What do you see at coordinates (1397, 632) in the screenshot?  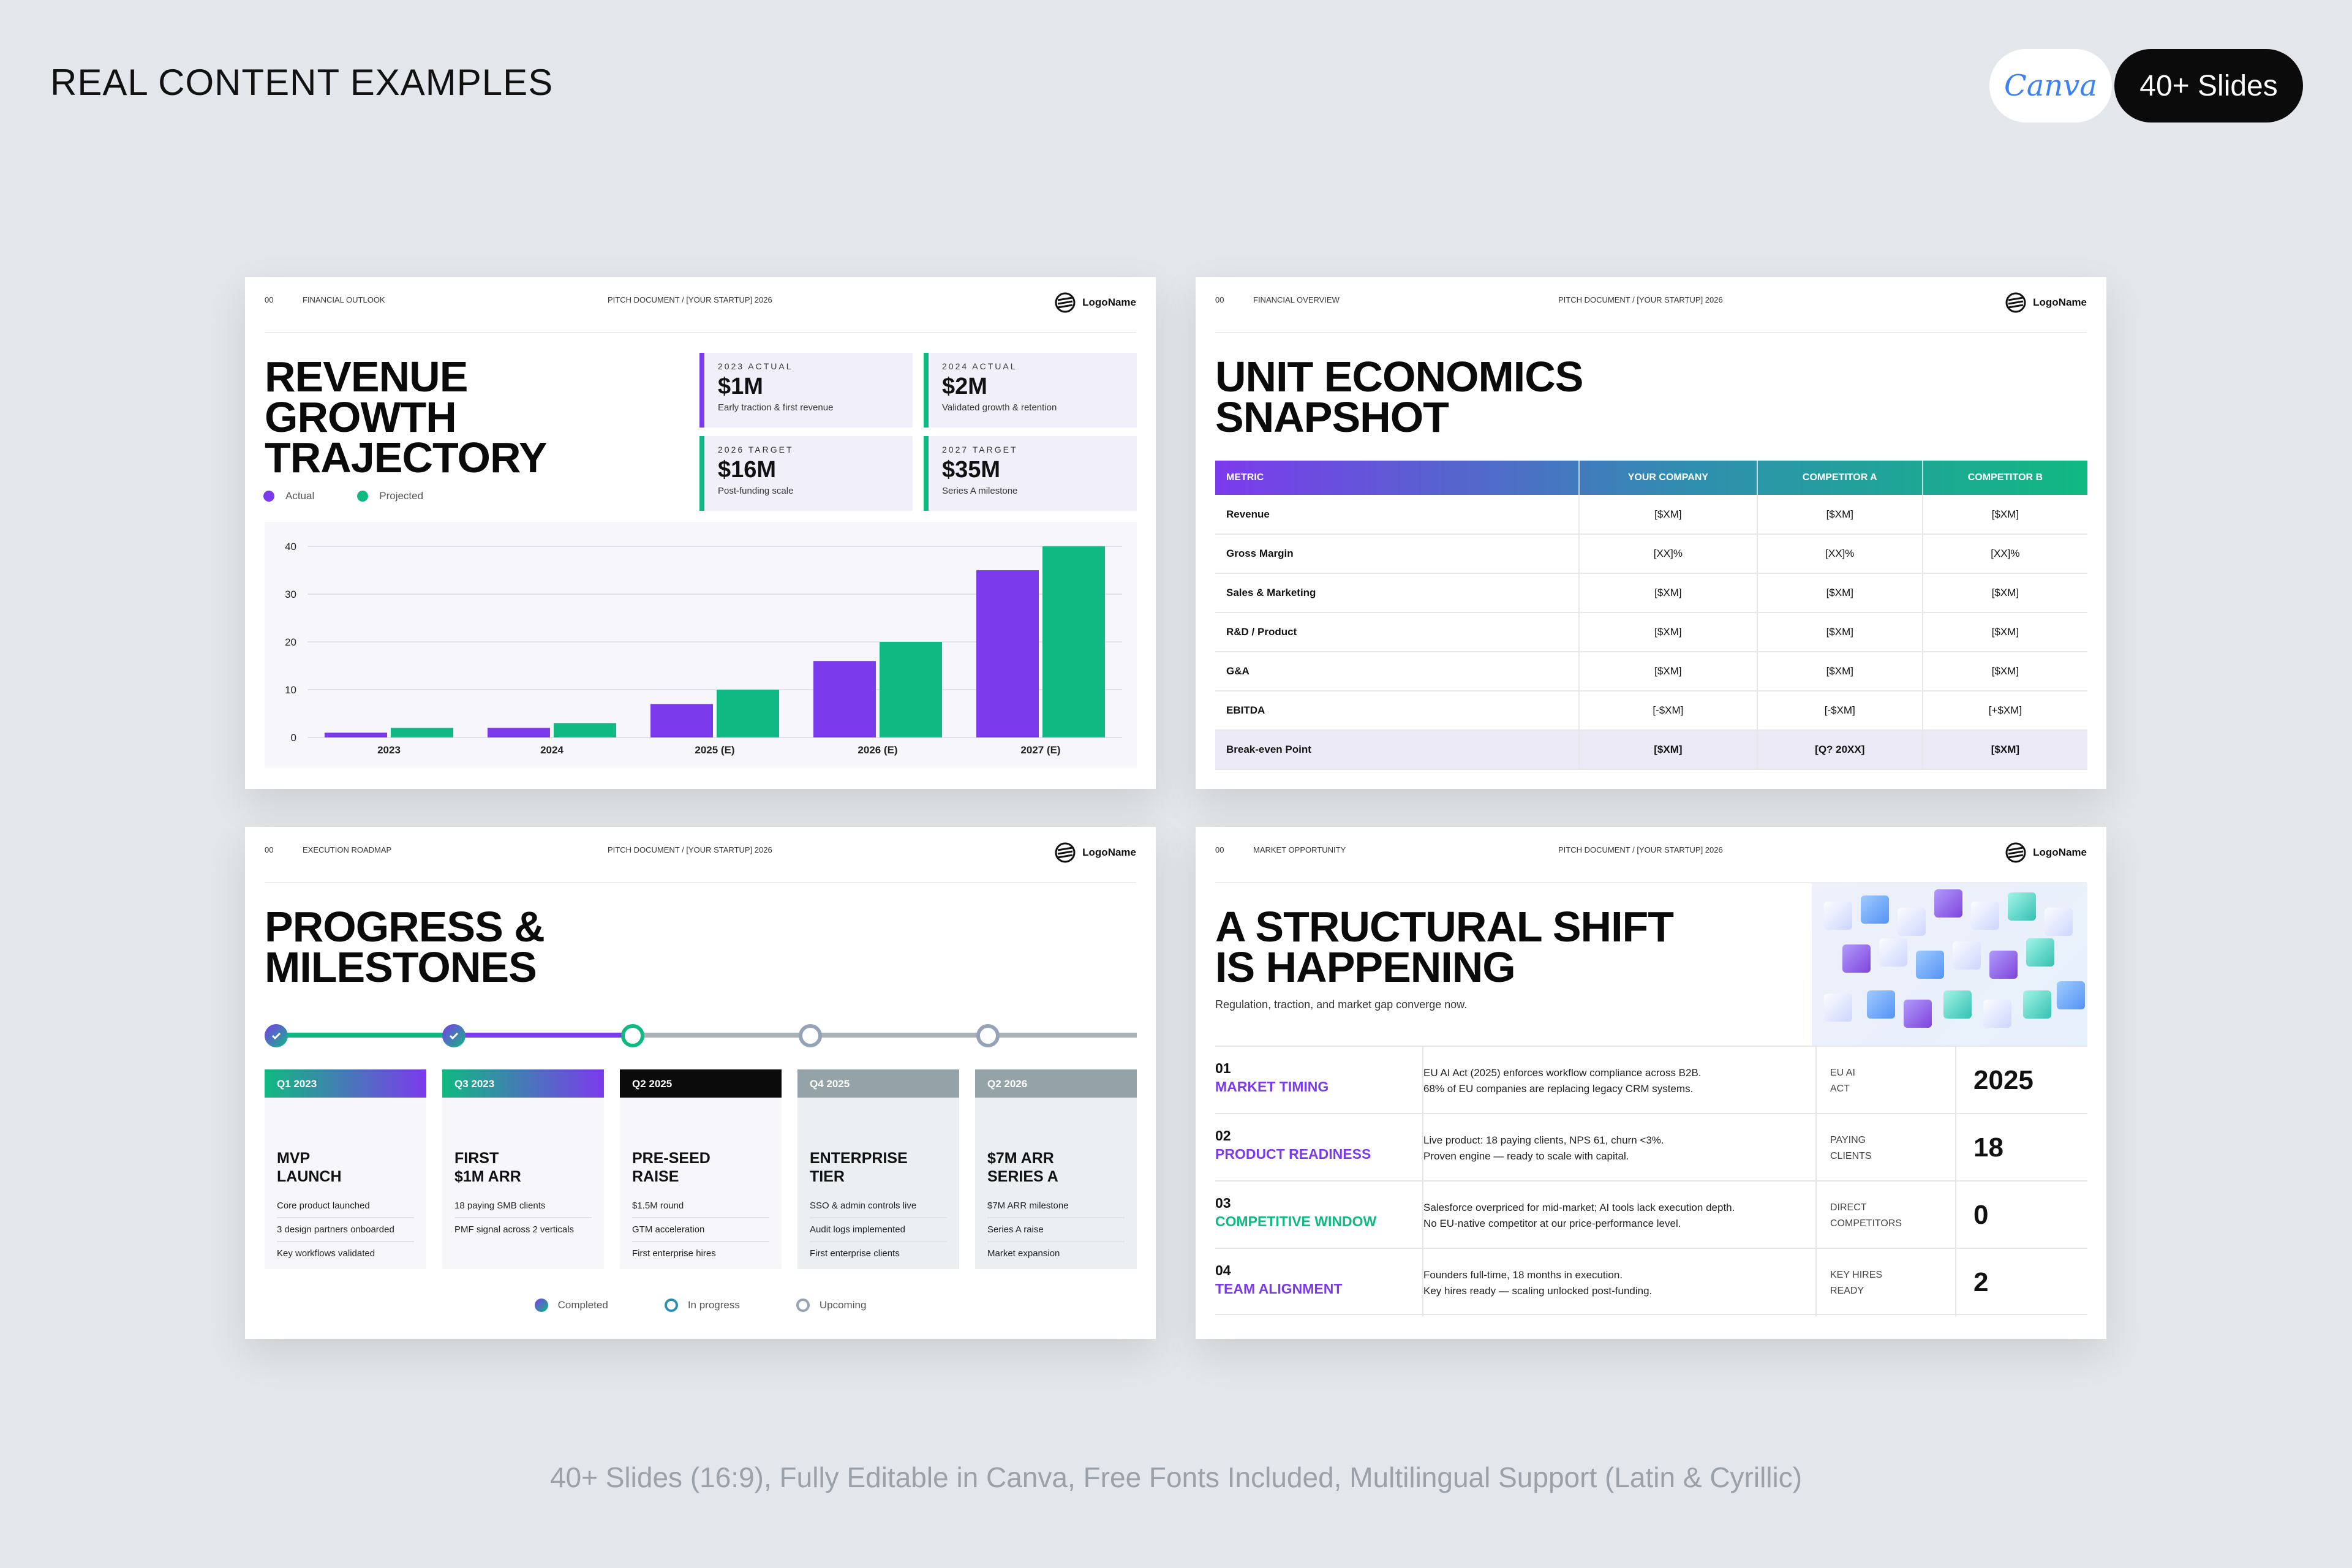 I see `metric-cell: R&D / Product` at bounding box center [1397, 632].